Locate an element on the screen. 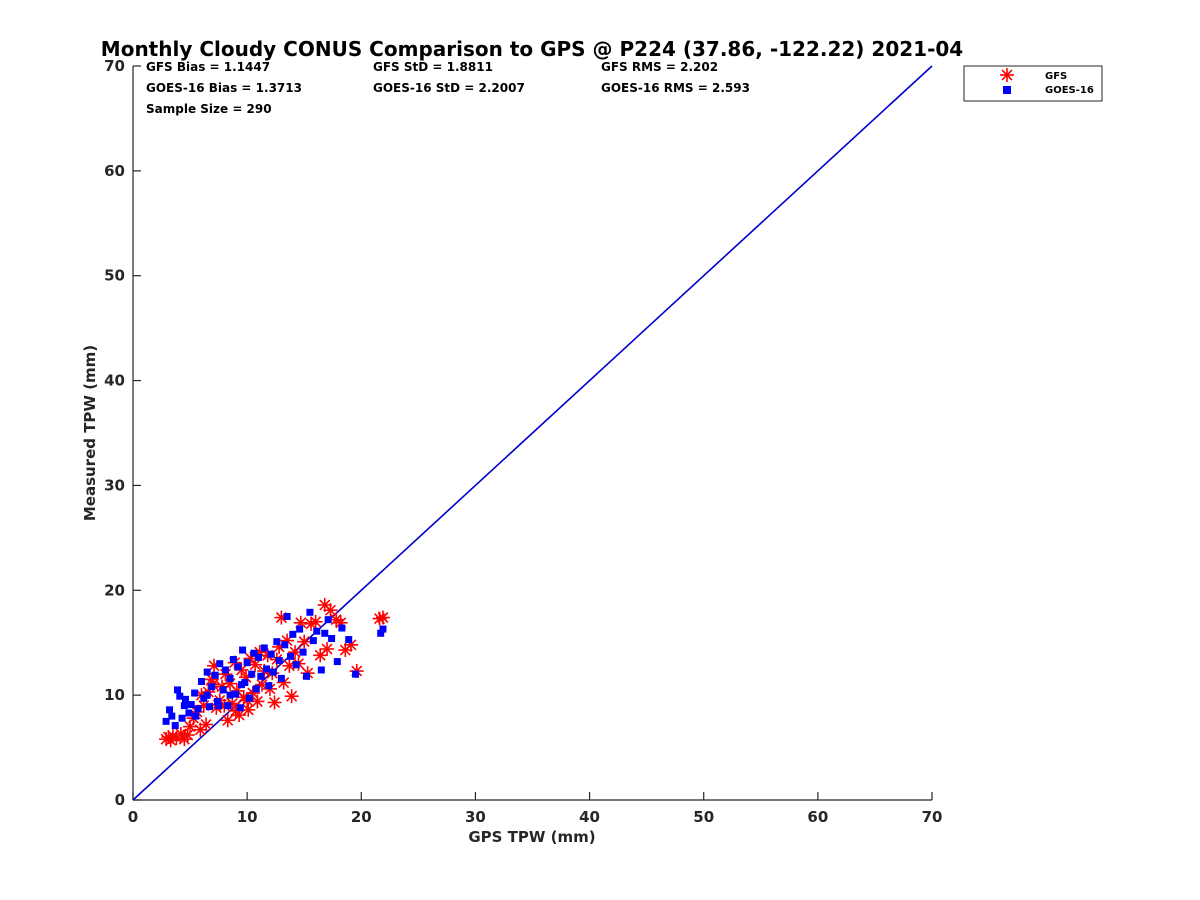 Image resolution: width=1200 pixels, height=900 pixels. x-tick-label: 10 is located at coordinates (247, 817).